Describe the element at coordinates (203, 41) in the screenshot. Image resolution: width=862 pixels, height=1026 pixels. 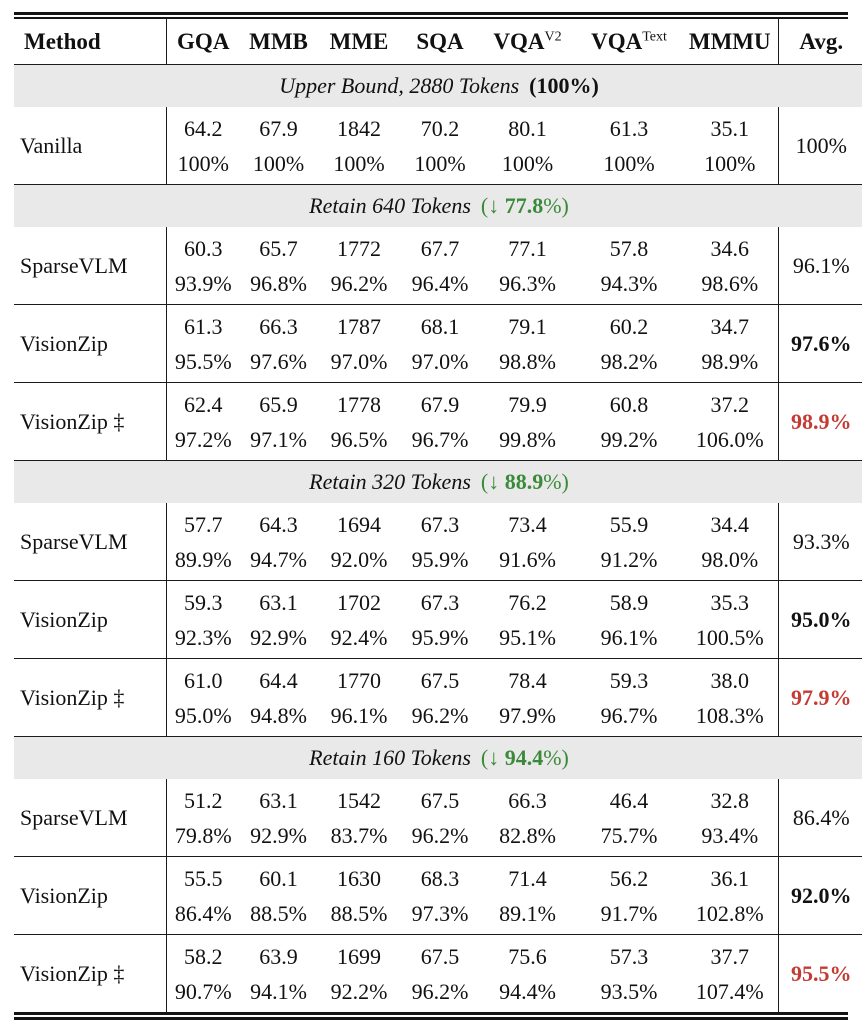
I see `metric-label: GQA` at that location.